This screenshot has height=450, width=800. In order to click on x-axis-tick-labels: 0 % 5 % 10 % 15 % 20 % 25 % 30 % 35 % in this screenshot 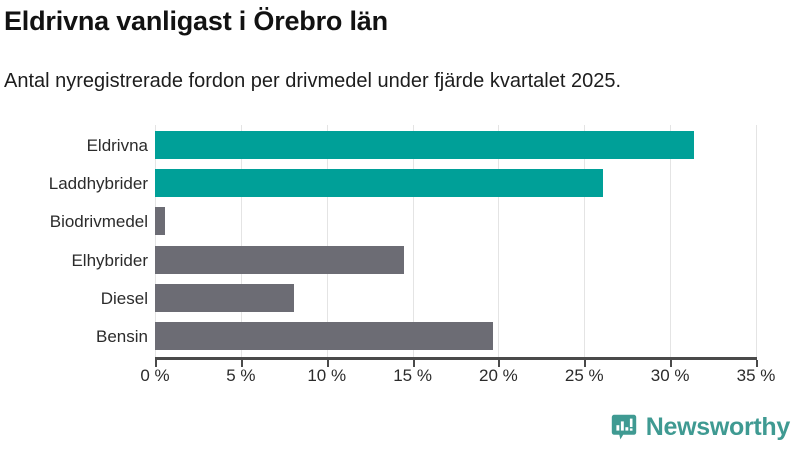, I will do `click(400, 380)`.